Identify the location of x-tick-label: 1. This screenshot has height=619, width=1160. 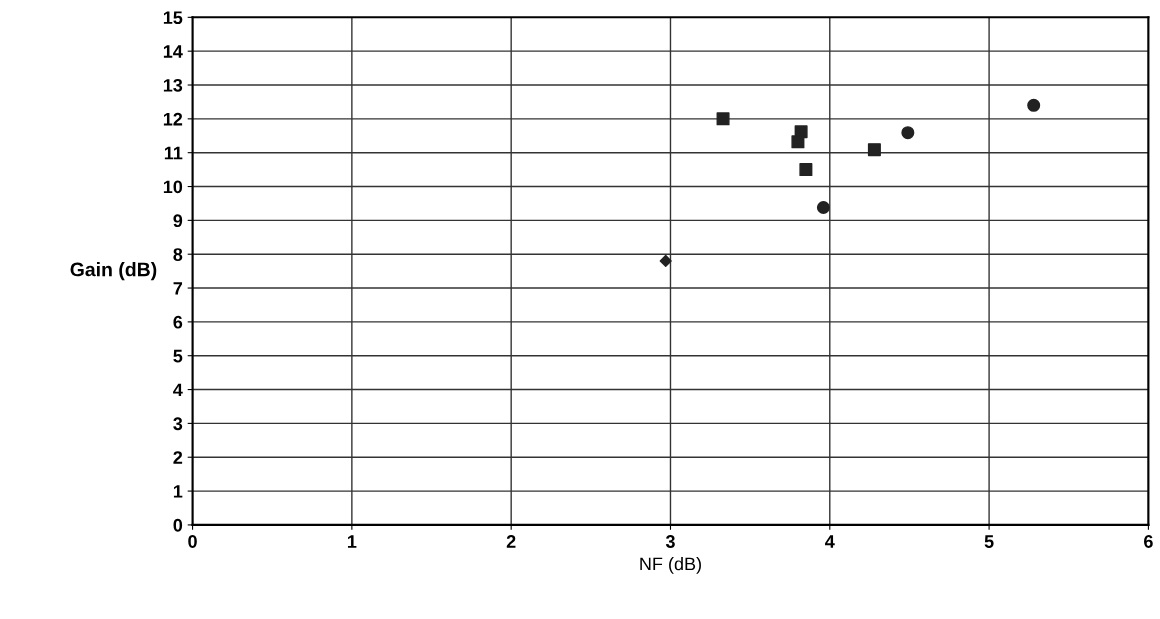
(352, 541).